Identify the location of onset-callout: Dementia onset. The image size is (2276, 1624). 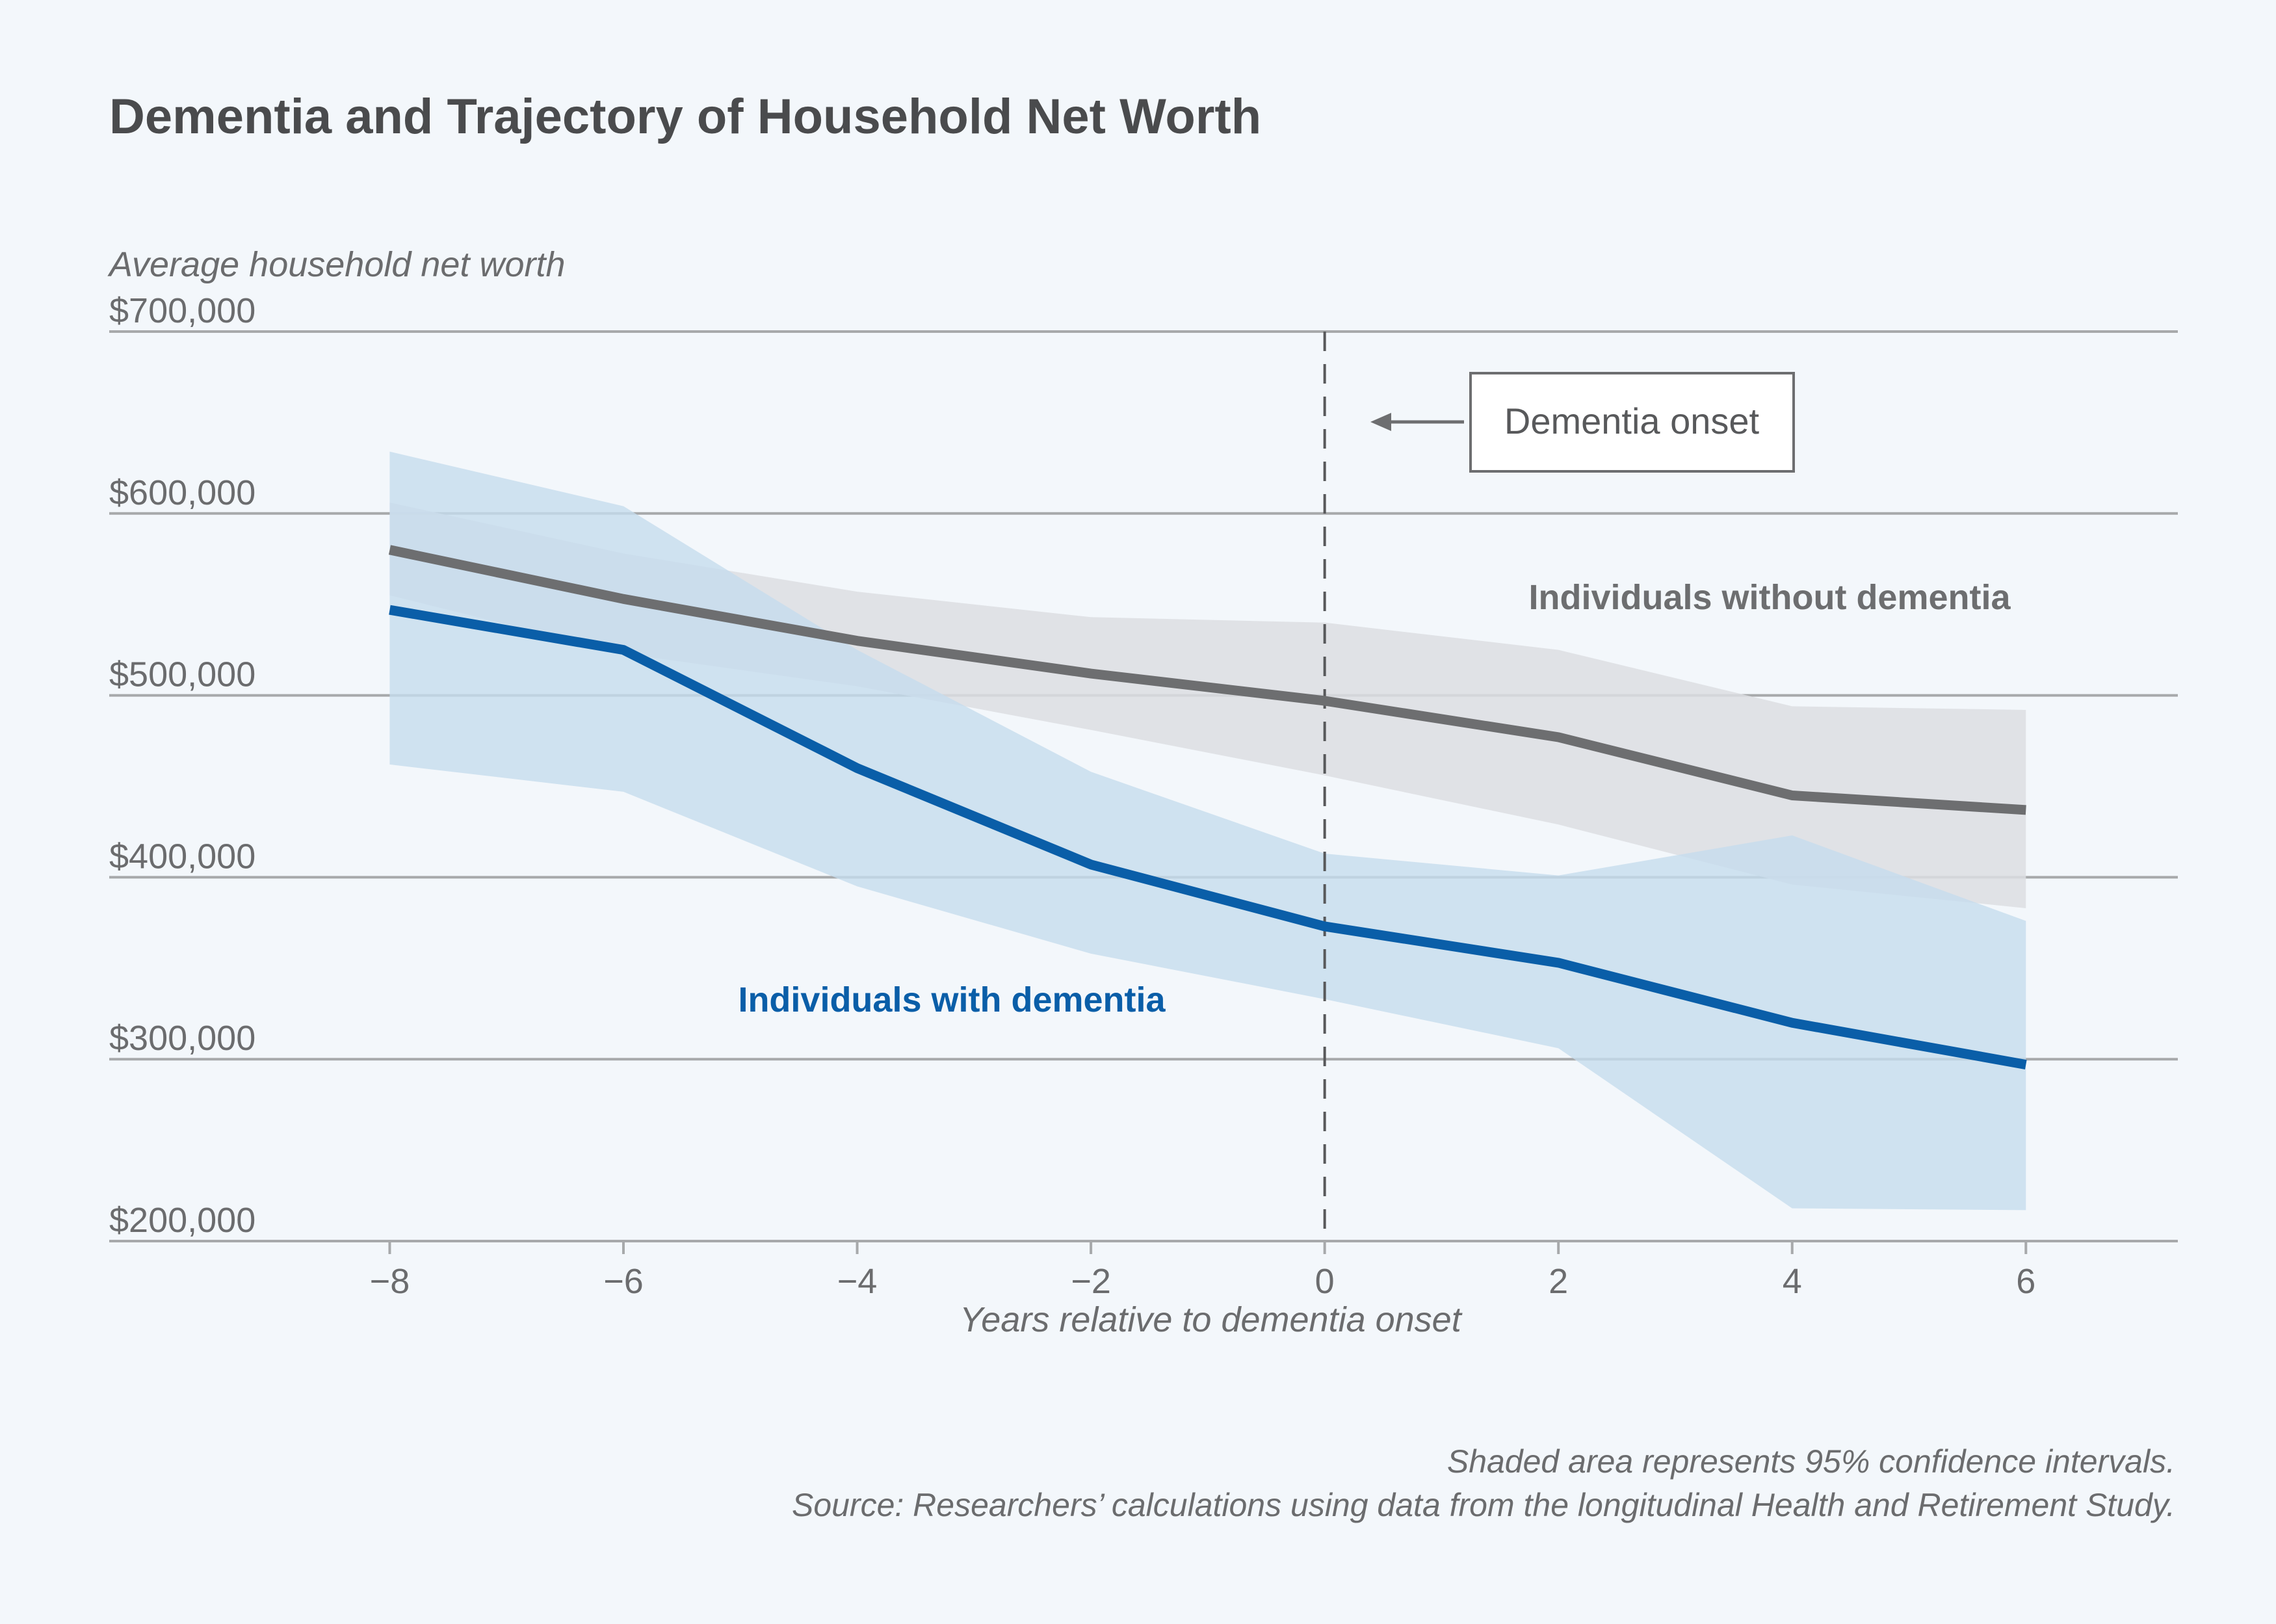
(1582, 422).